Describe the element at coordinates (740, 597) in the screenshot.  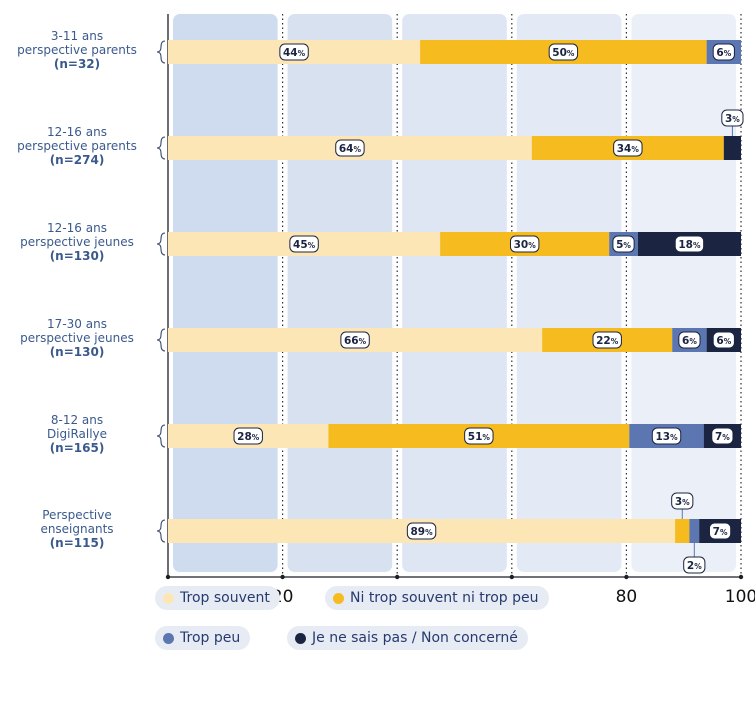
I see `x-tick-label: 100` at that location.